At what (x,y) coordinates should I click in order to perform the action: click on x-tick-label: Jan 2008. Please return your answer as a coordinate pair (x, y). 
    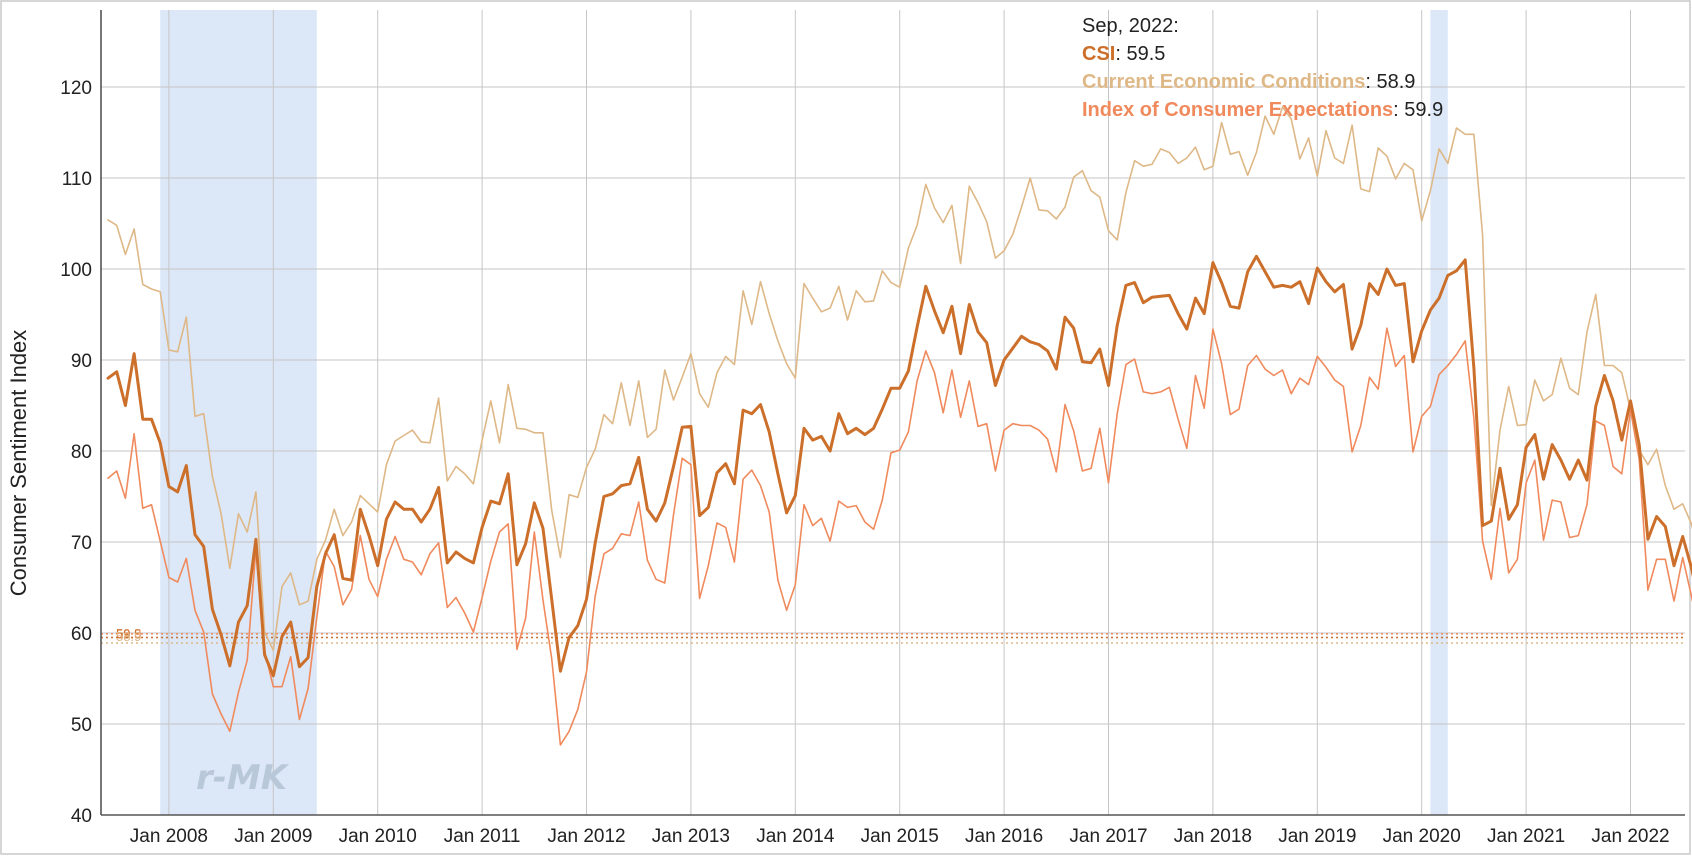
    Looking at the image, I should click on (169, 836).